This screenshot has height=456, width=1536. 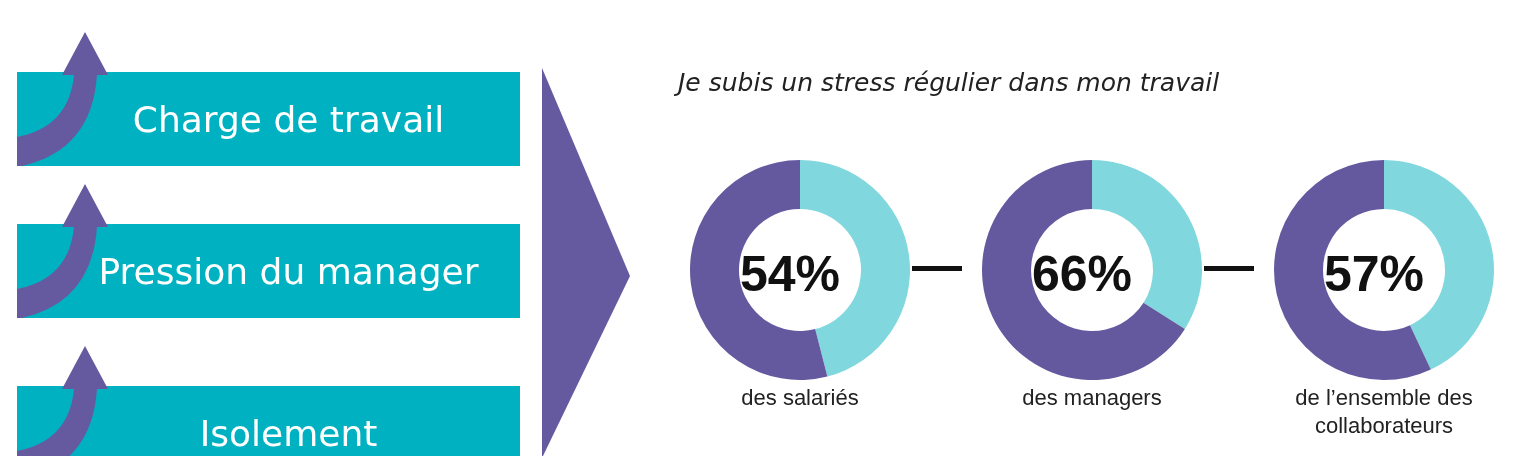 I want to click on text: Pression du manager, so click(x=268, y=271).